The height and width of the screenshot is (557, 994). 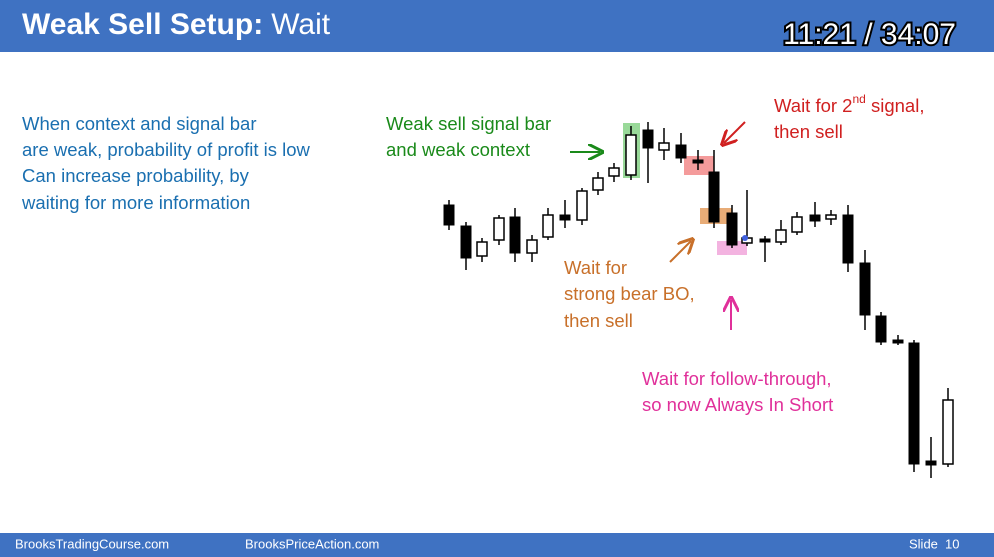 What do you see at coordinates (139, 123) in the screenshot?
I see `body-line: When context and signal bar` at bounding box center [139, 123].